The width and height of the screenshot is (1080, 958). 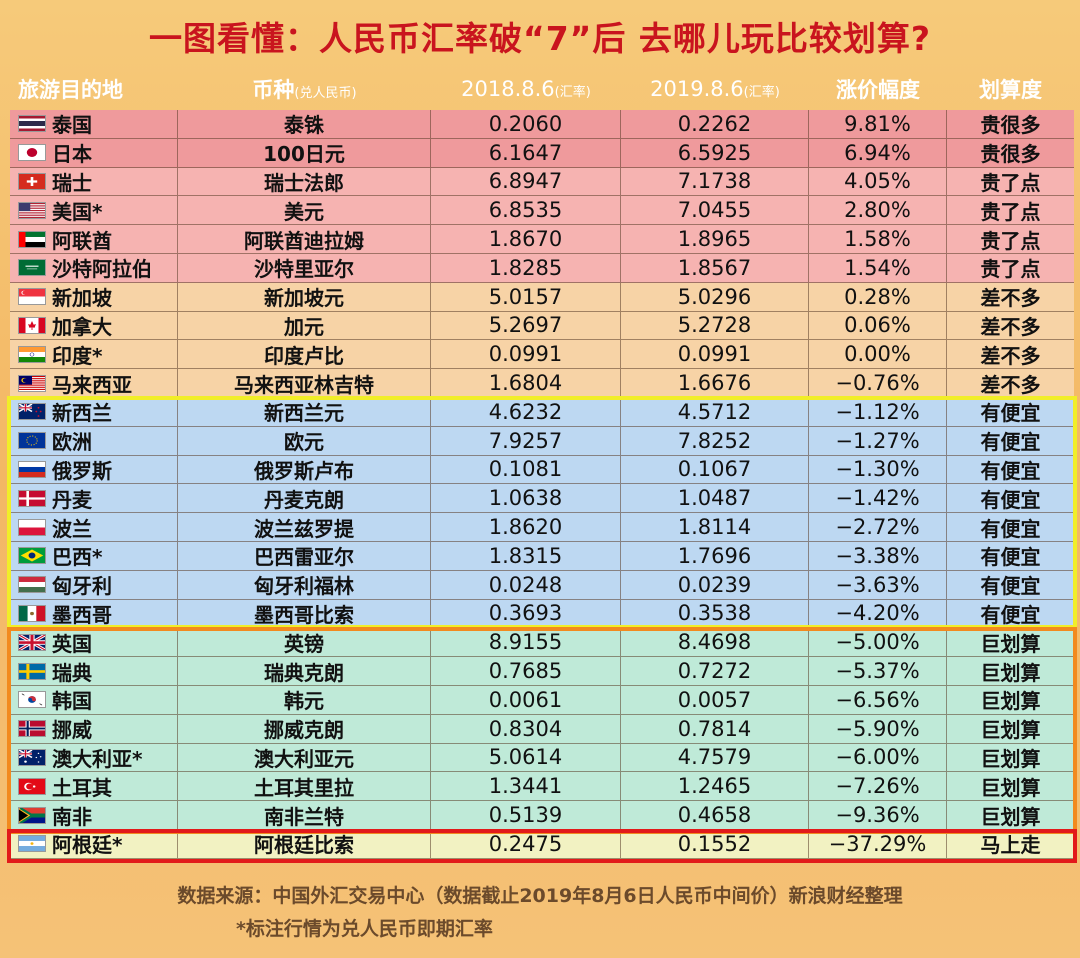 I want to click on rate-2019-cell: 4.7579, so click(x=715, y=757).